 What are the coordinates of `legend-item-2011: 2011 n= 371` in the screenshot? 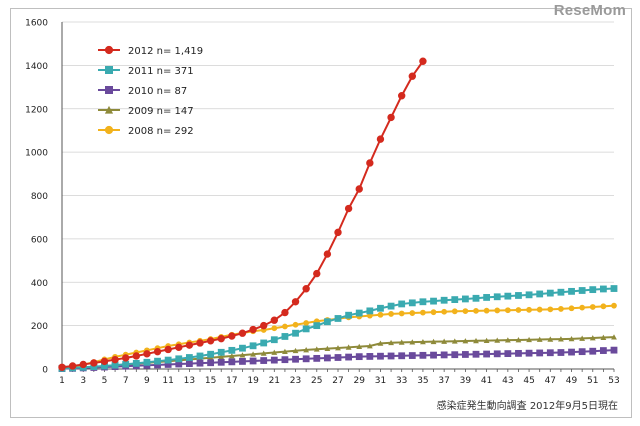 It's located at (146, 71).